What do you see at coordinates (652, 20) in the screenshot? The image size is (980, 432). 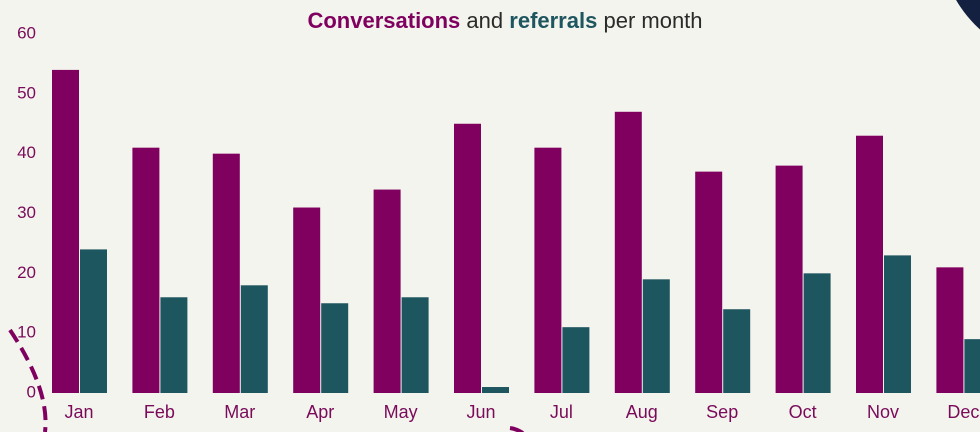 I see `title-suffix: per month` at bounding box center [652, 20].